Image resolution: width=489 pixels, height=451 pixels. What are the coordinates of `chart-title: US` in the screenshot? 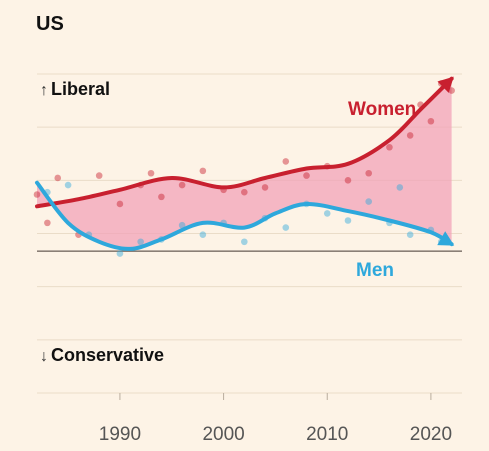 It's located at (50, 24).